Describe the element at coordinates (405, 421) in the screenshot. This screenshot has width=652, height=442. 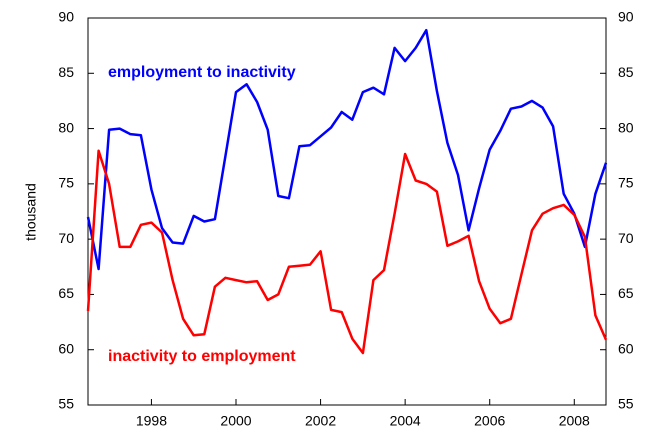
I see `x-tick-label: 2004` at that location.